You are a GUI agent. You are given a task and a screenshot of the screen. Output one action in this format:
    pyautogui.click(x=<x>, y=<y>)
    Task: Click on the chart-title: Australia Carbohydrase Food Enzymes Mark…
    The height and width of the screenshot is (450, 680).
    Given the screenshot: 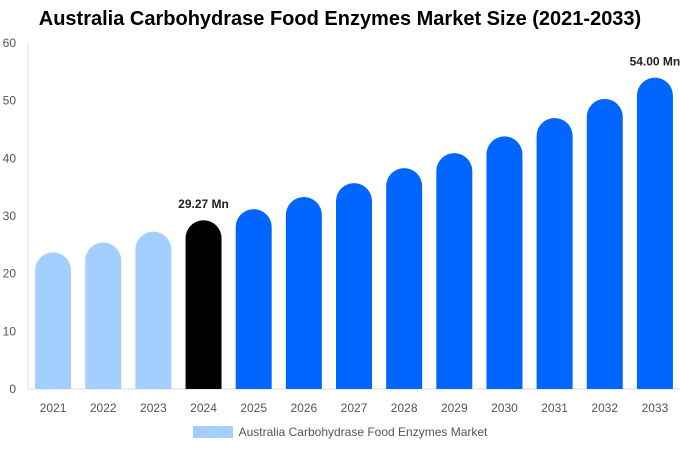 What is the action you would take?
    pyautogui.click(x=340, y=19)
    